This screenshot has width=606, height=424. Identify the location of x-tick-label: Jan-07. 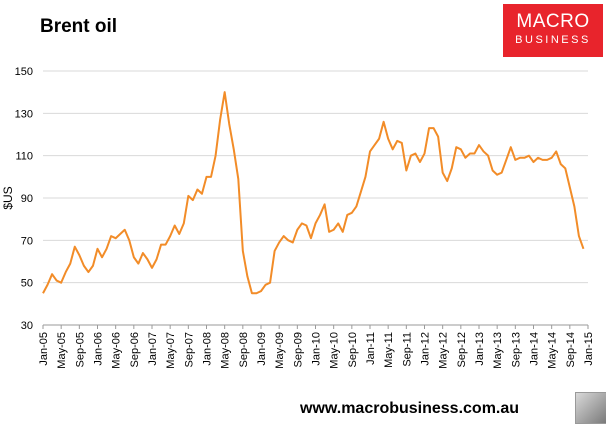
(153, 349).